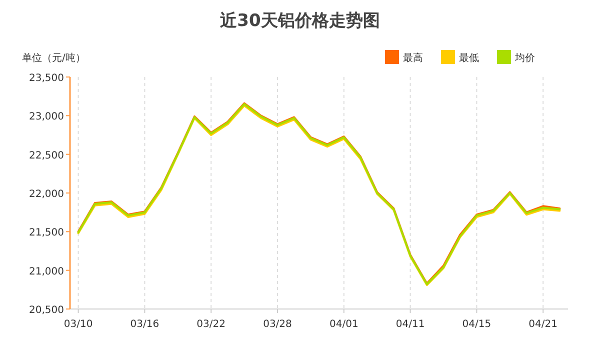 The image size is (600, 338). Describe the element at coordinates (543, 324) in the screenshot. I see `x-tick-label: 04/21` at that location.